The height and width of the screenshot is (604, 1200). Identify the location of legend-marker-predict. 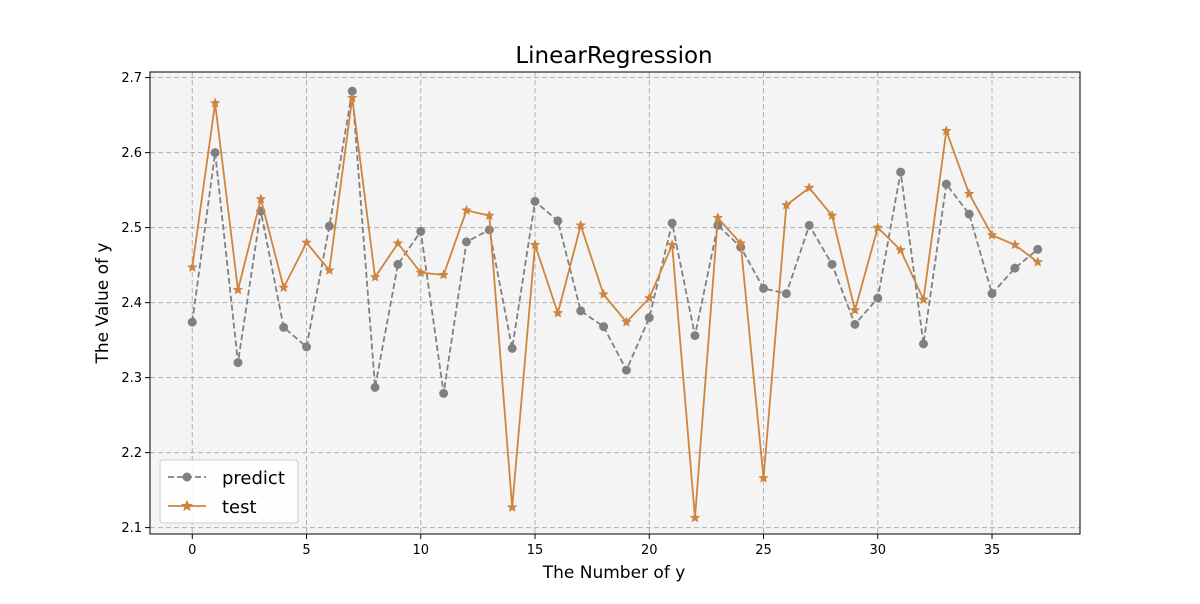
(187, 477).